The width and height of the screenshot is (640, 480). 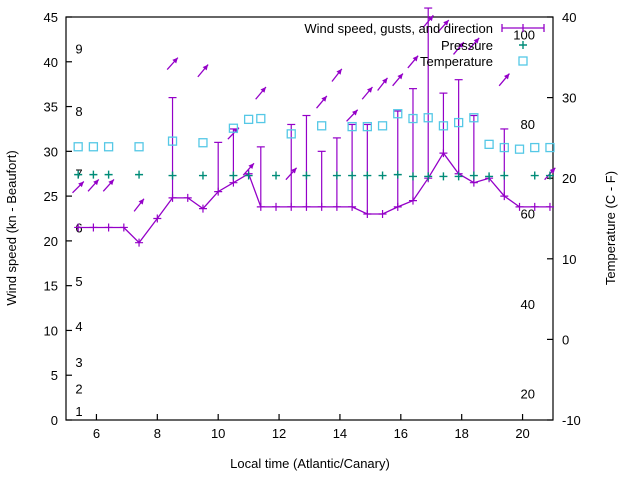 I want to click on wind-speed-line, so click(x=314, y=197).